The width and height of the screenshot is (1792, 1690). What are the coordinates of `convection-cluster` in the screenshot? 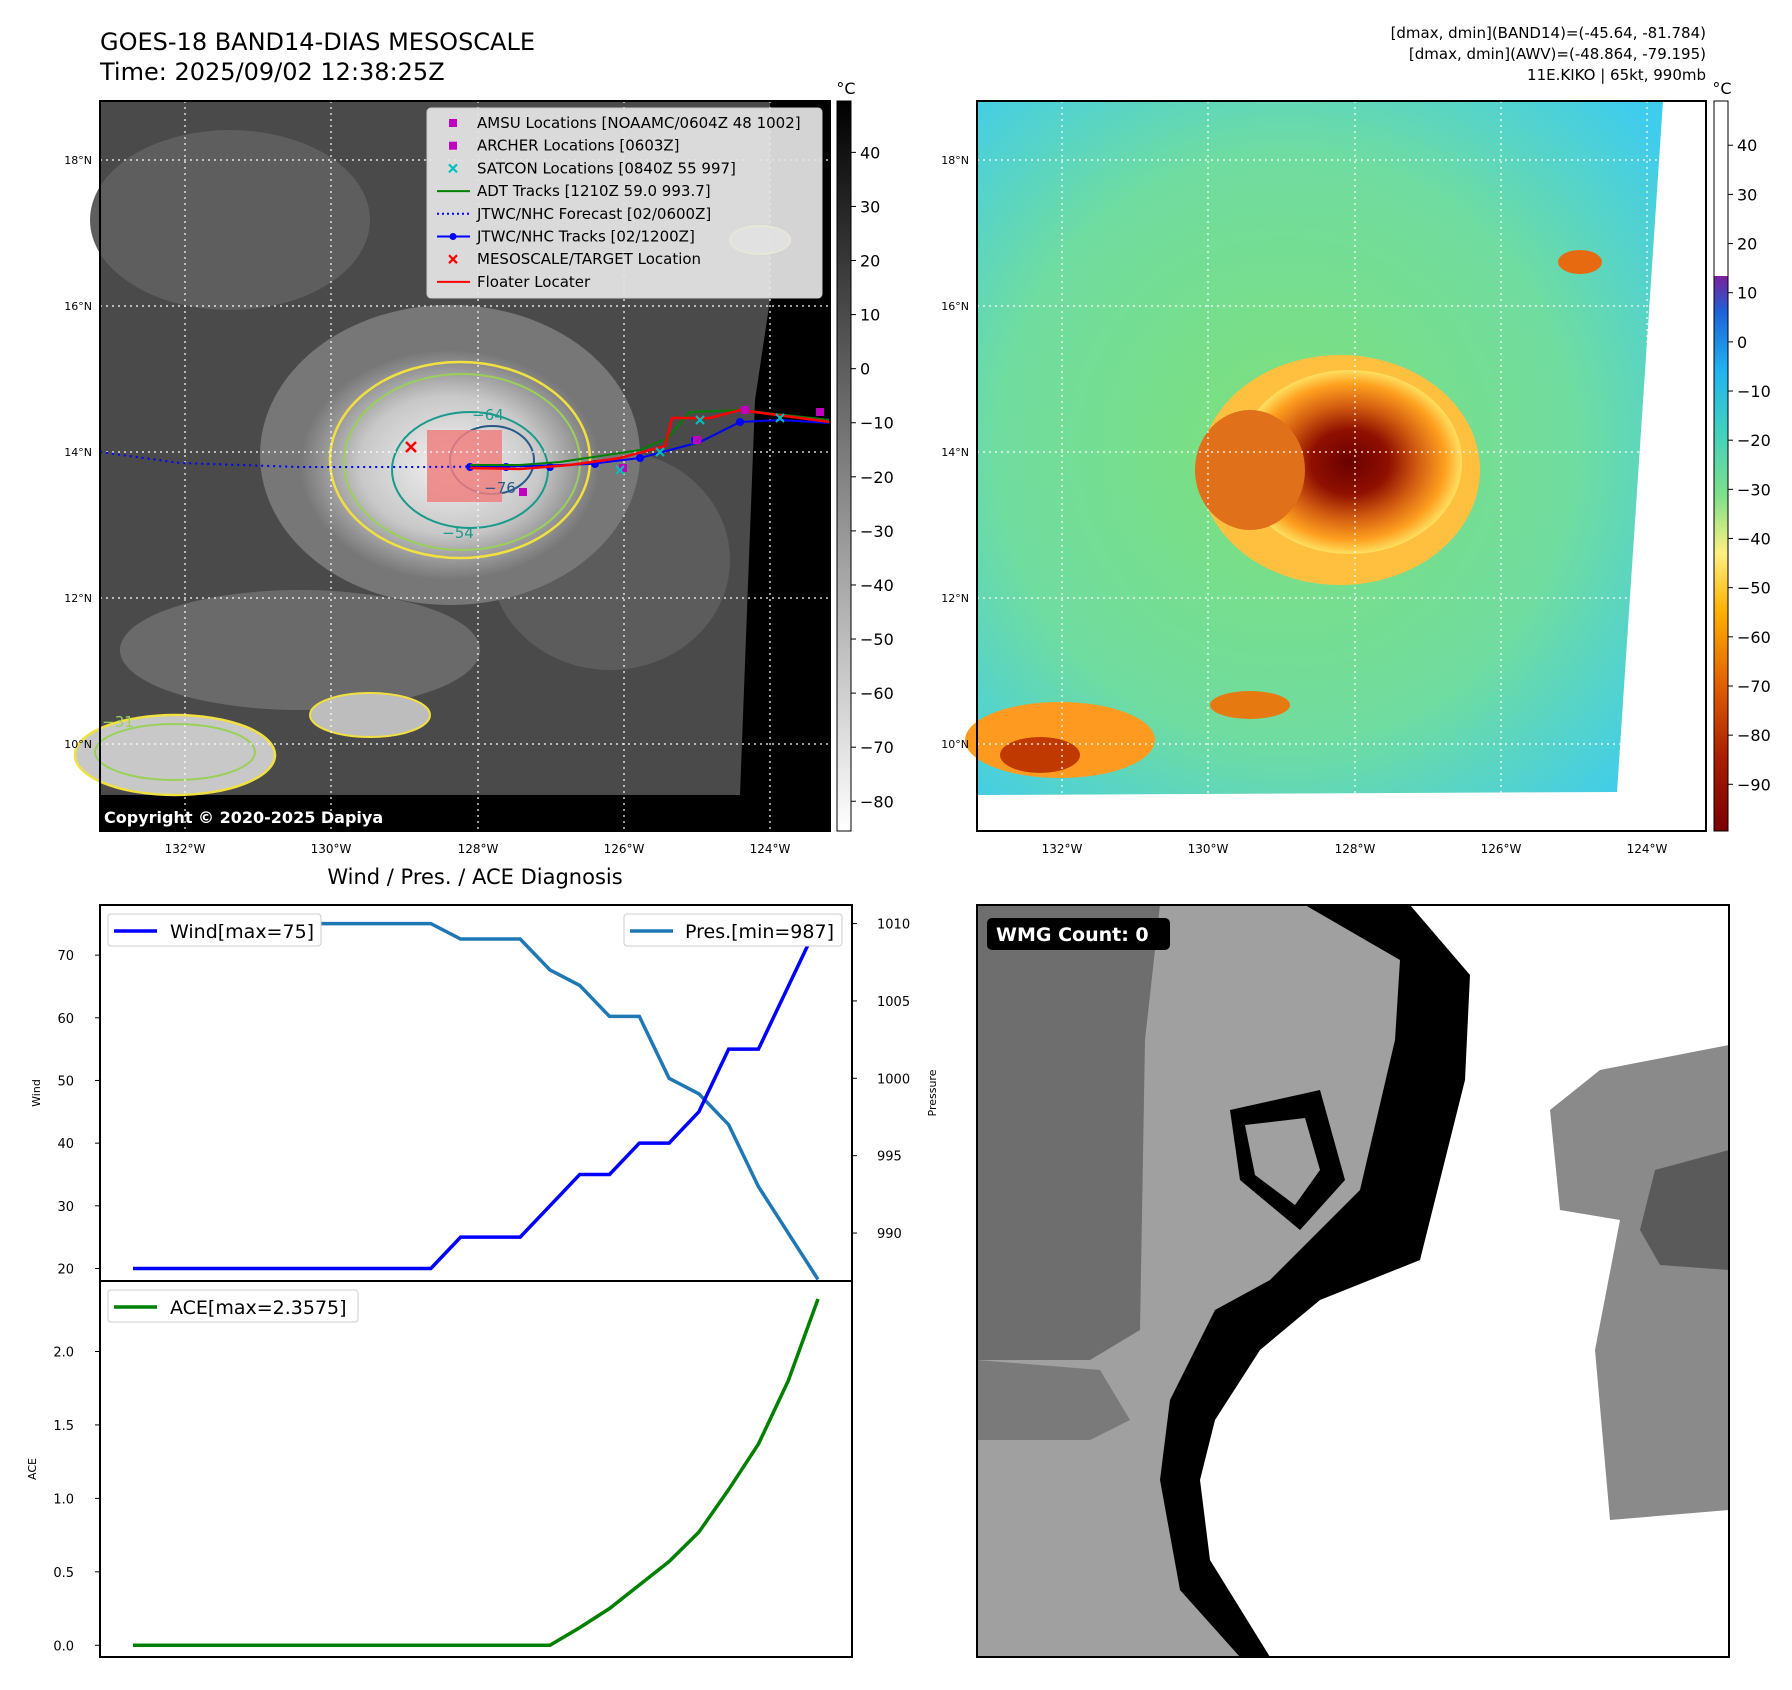 It's located at (1580, 262).